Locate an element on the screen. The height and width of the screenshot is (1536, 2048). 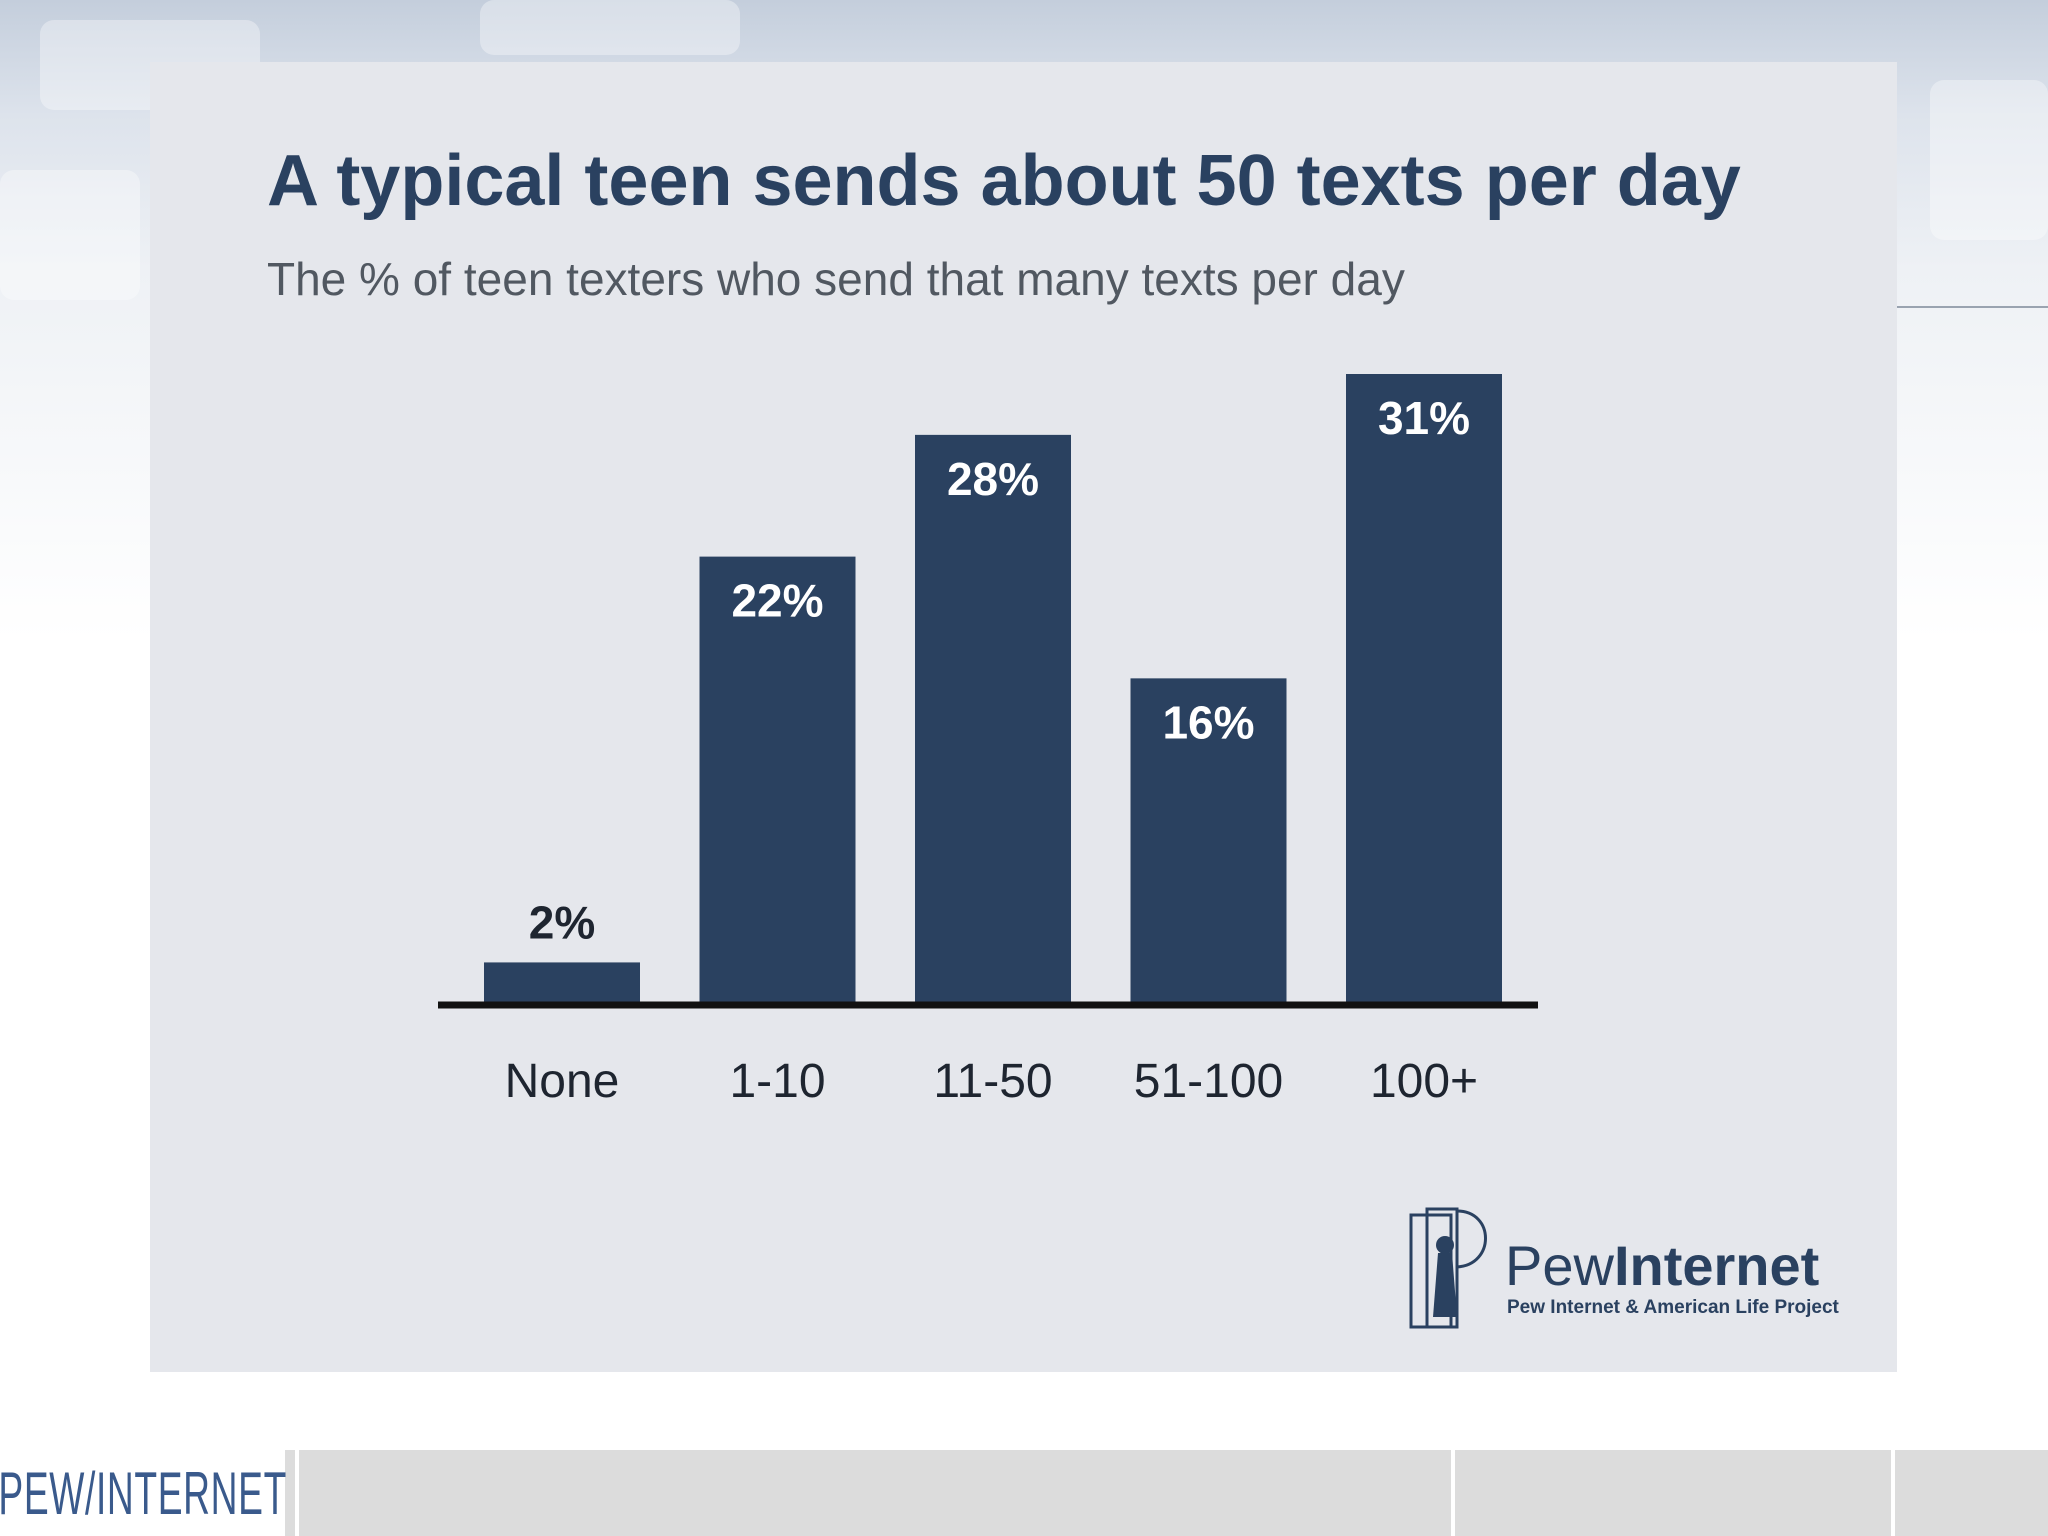
footer-brand-text: PEW/INTERNET is located at coordinates (143, 1493).